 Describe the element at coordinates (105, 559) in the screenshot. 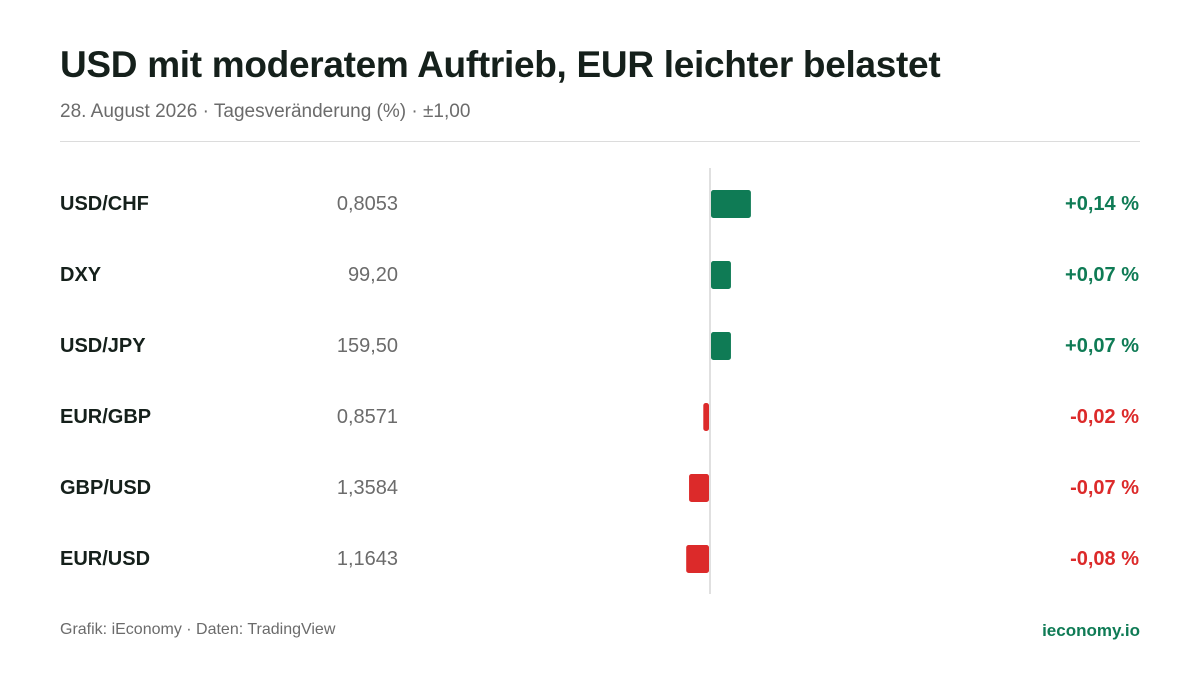

I see `category-label: EUR/USD` at that location.